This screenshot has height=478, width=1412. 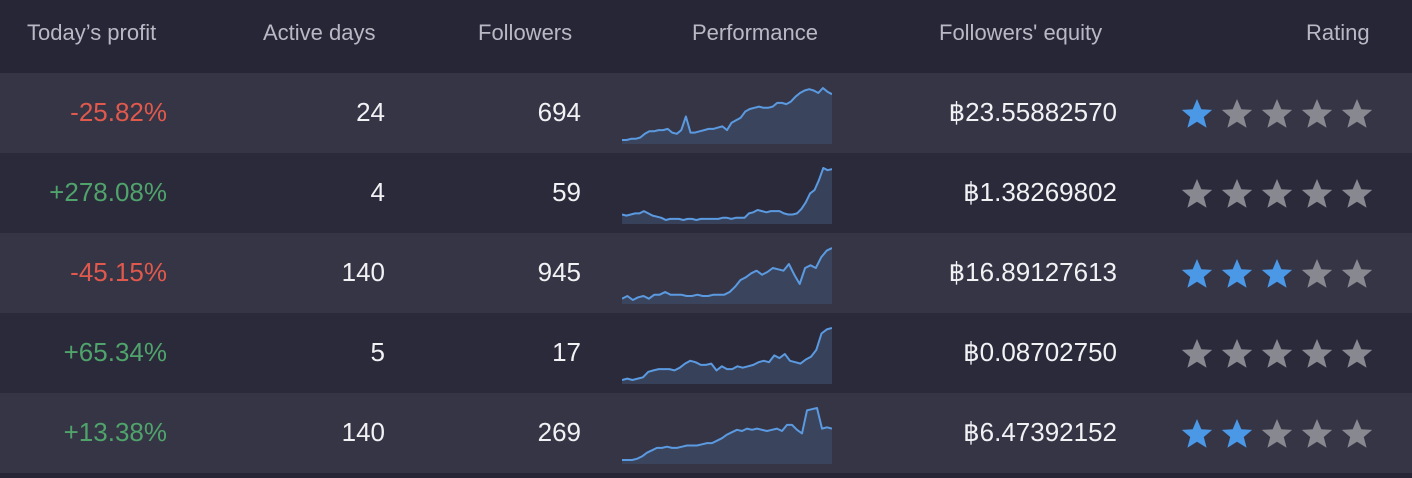 What do you see at coordinates (377, 192) in the screenshot?
I see `active-days-value: 4` at bounding box center [377, 192].